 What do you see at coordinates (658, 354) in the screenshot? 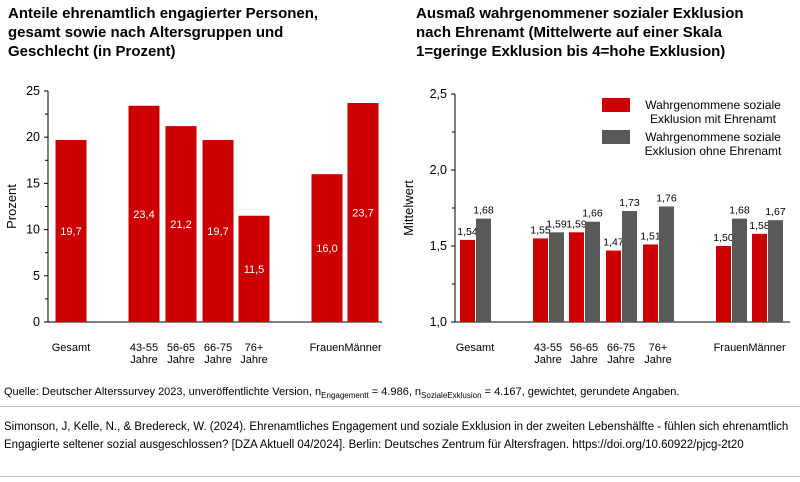
I see `right-category-label: 76+ Jahre` at bounding box center [658, 354].